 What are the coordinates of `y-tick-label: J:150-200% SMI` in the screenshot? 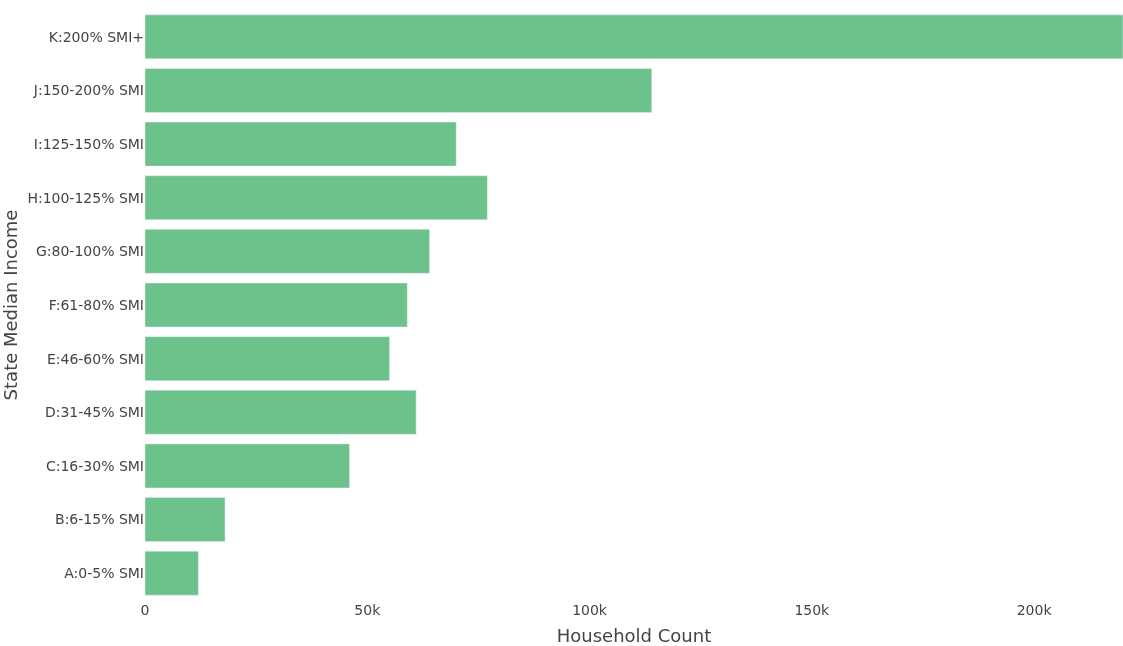 It's located at (88, 90).